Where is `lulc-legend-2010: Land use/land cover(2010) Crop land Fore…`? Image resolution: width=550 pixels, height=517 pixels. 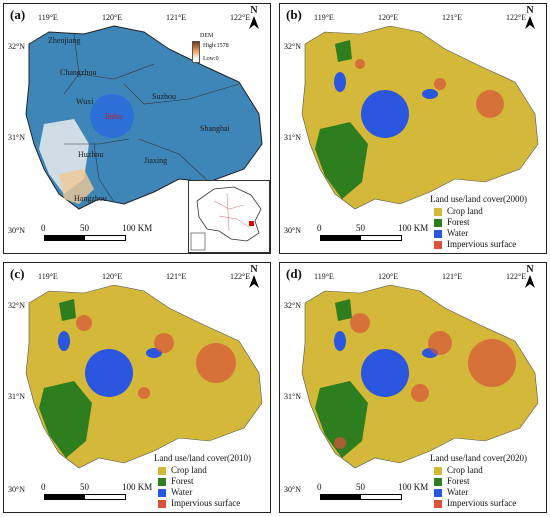
lulc-legend-2010: Land use/land cover(2010) Crop land Fore… is located at coordinates (202, 481).